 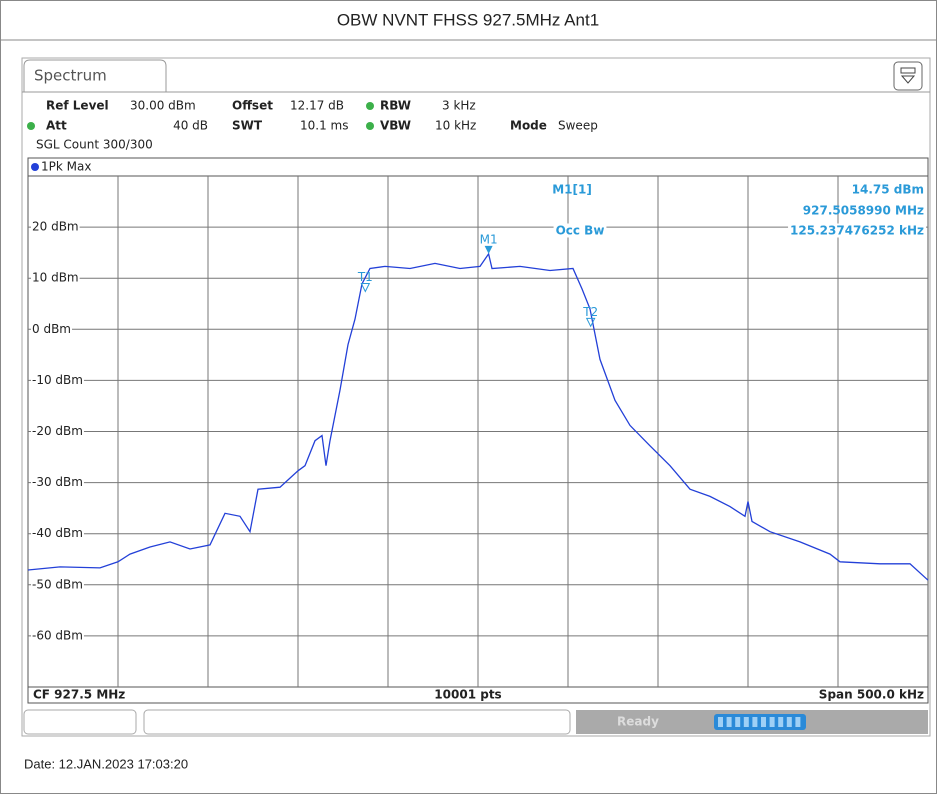 I want to click on swt: 10.1 ms, so click(x=324, y=126).